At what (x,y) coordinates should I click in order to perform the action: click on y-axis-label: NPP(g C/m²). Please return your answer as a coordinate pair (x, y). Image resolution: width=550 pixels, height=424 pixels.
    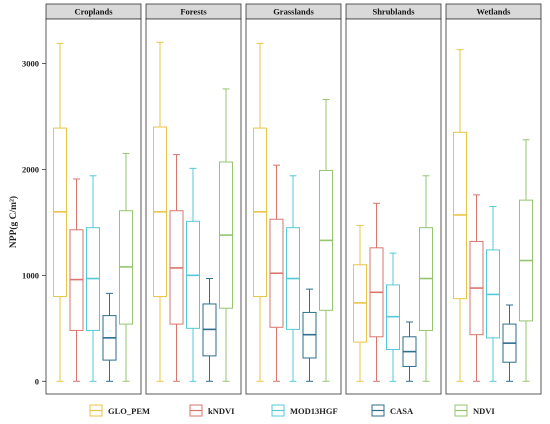
    Looking at the image, I should click on (13, 222).